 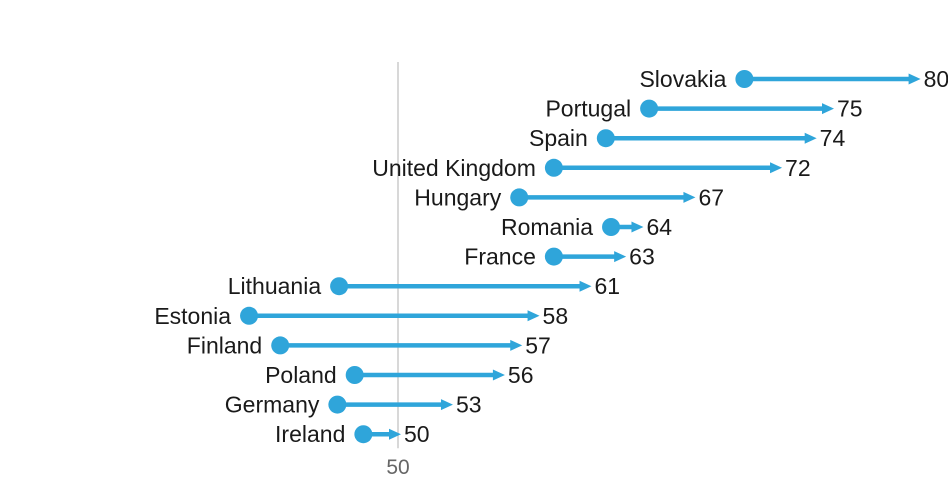 What do you see at coordinates (798, 168) in the screenshot?
I see `end-value-label-united-kingdom: 72` at bounding box center [798, 168].